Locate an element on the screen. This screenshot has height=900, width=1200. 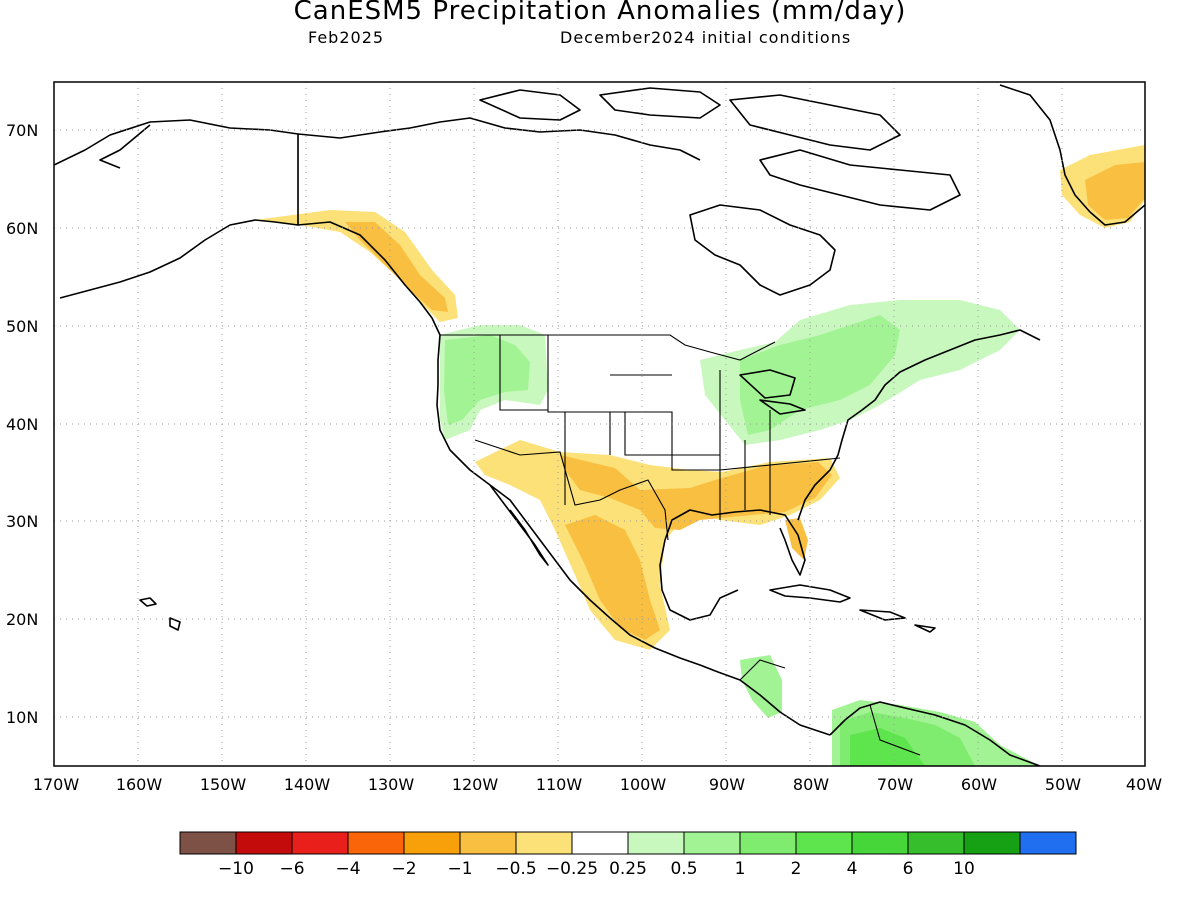
dry-anomaly-florida is located at coordinates (796, 539).